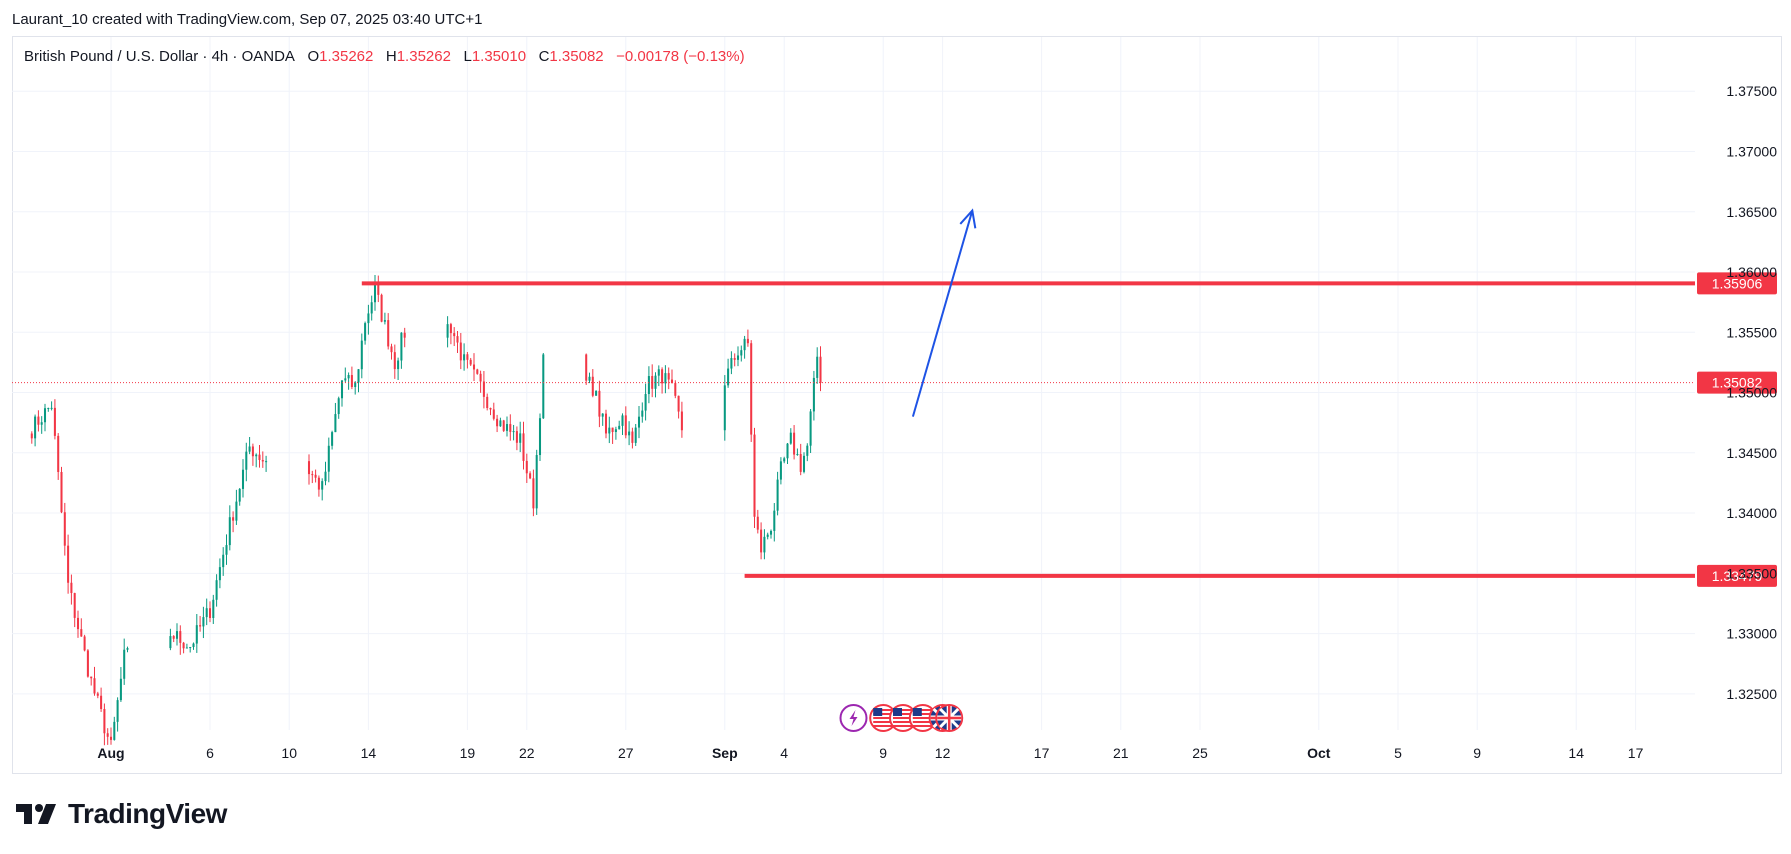 The image size is (1791, 854). What do you see at coordinates (1636, 753) in the screenshot?
I see `time-tick-label: 17` at bounding box center [1636, 753].